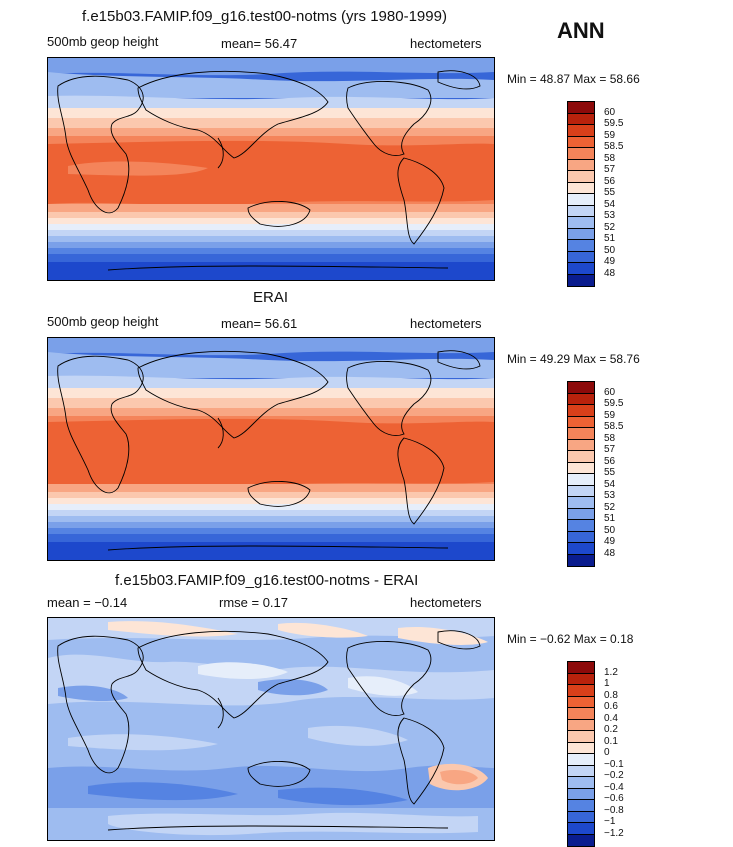  I want to click on colorbar-level-label: 59.5, so click(614, 123).